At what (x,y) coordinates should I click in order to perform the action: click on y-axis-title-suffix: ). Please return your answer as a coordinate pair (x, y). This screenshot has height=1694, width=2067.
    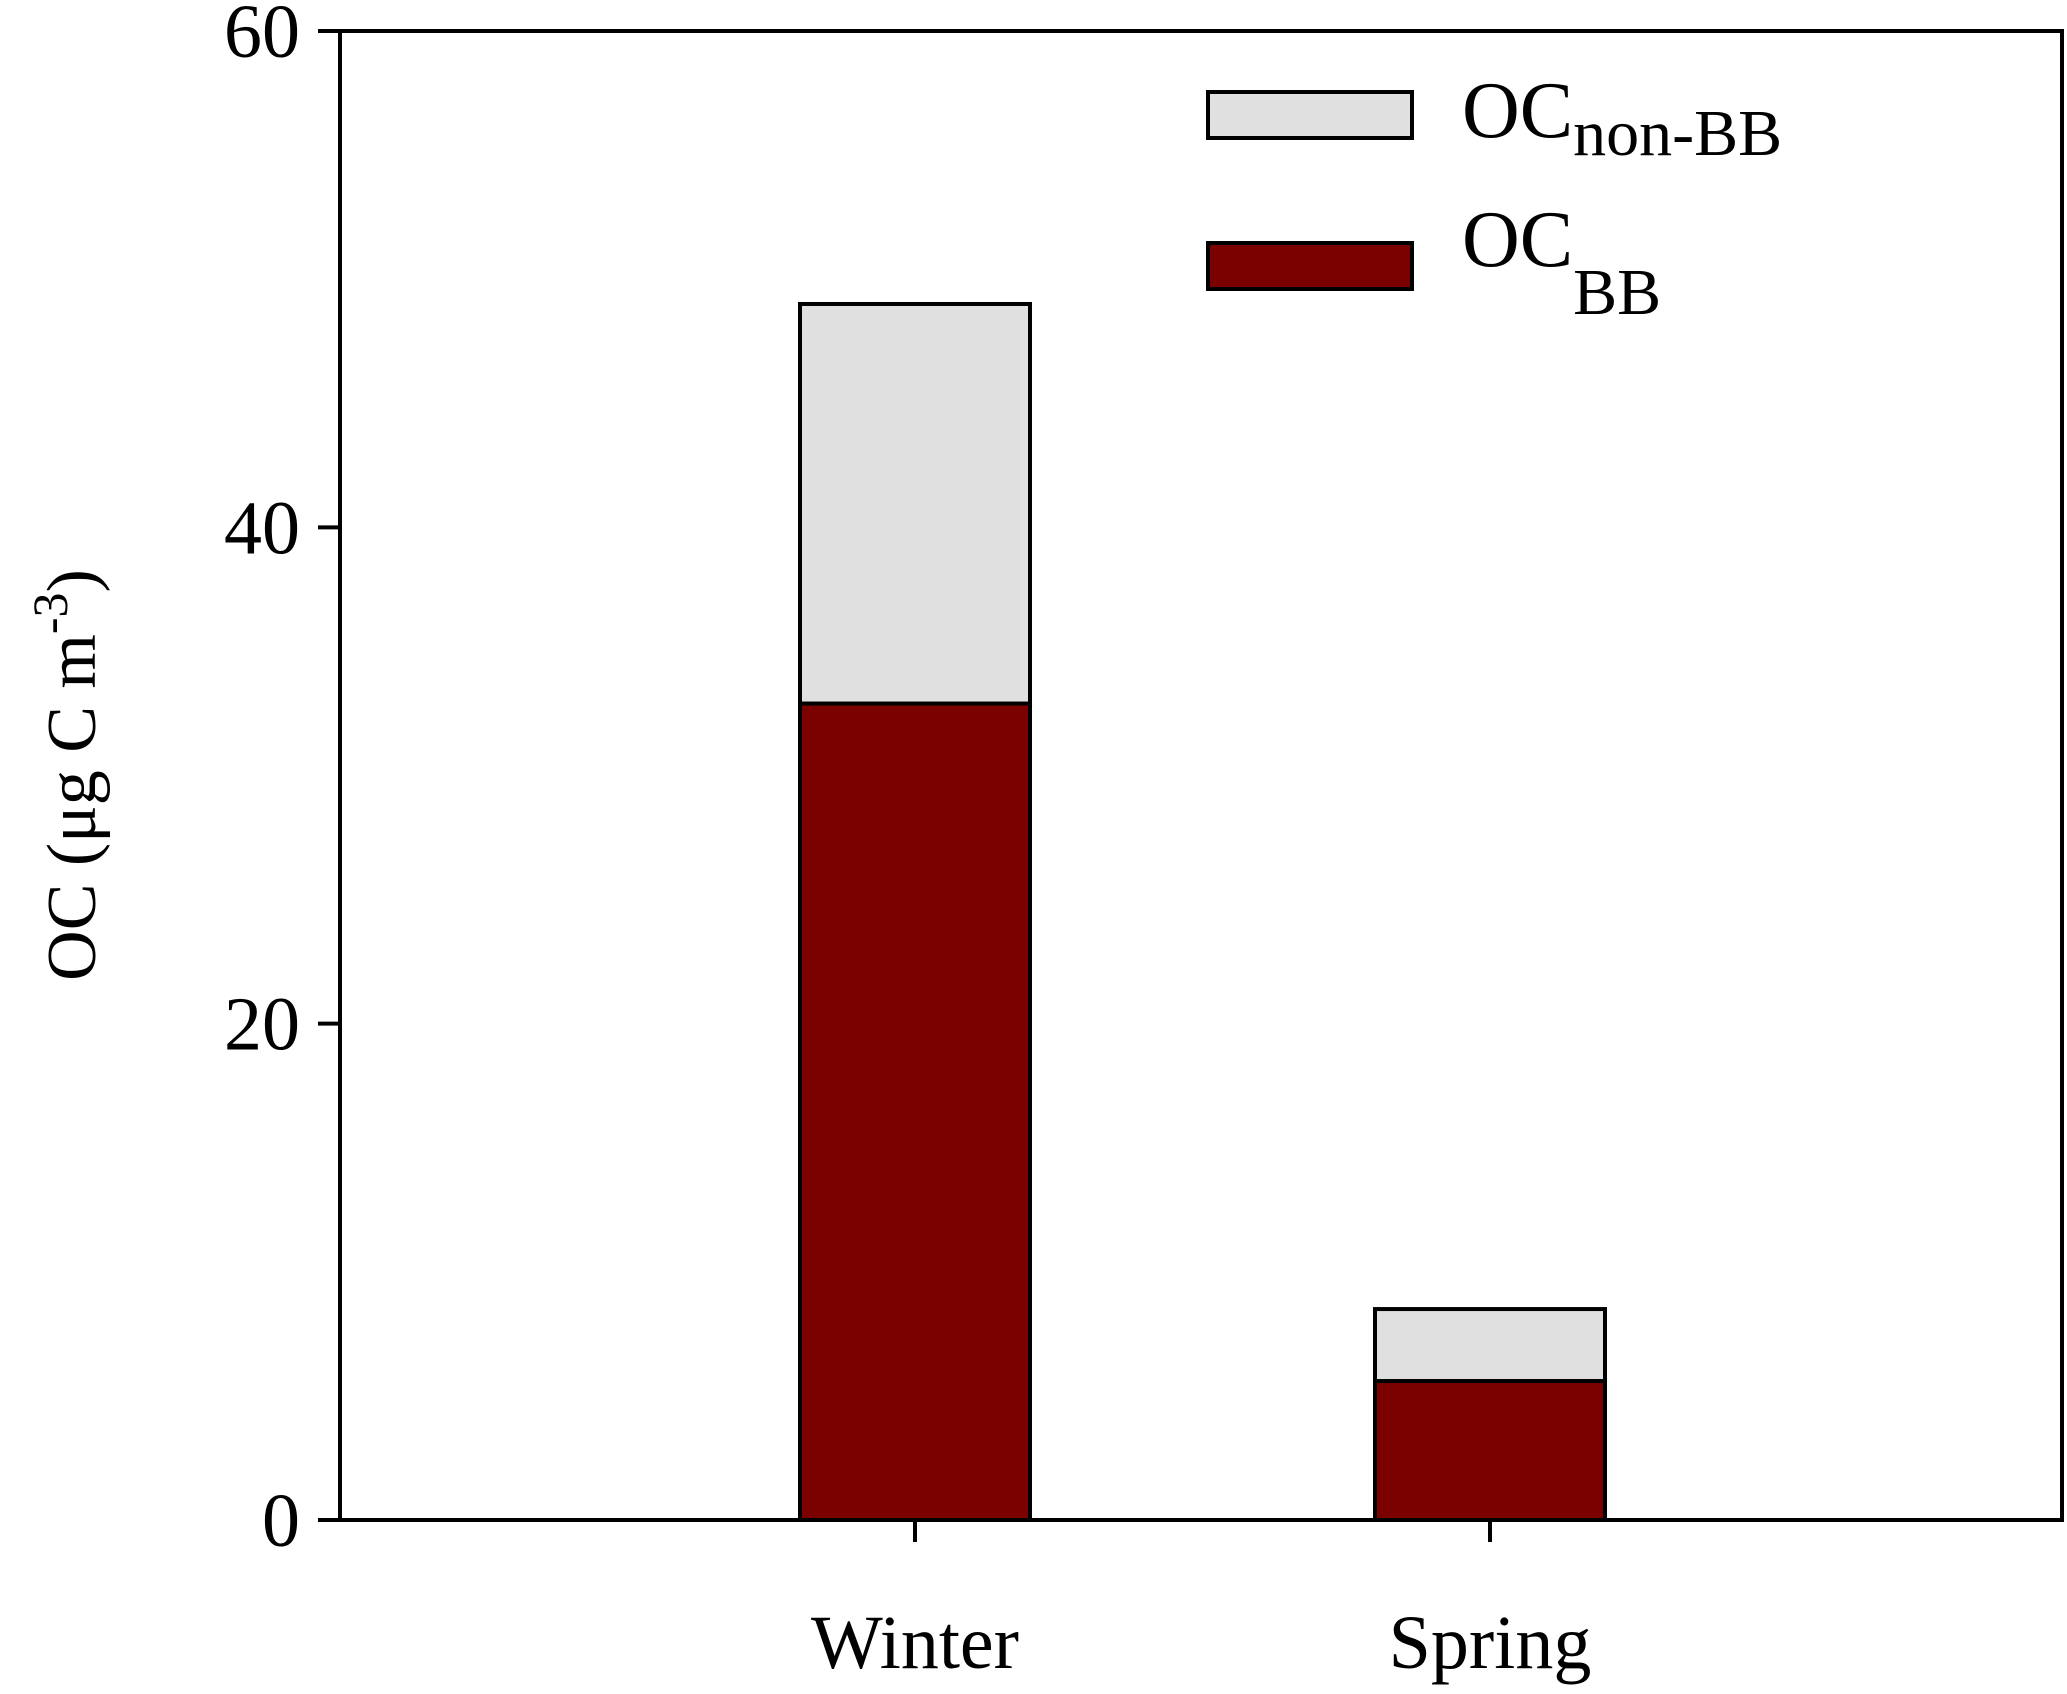
    Looking at the image, I should click on (72, 580).